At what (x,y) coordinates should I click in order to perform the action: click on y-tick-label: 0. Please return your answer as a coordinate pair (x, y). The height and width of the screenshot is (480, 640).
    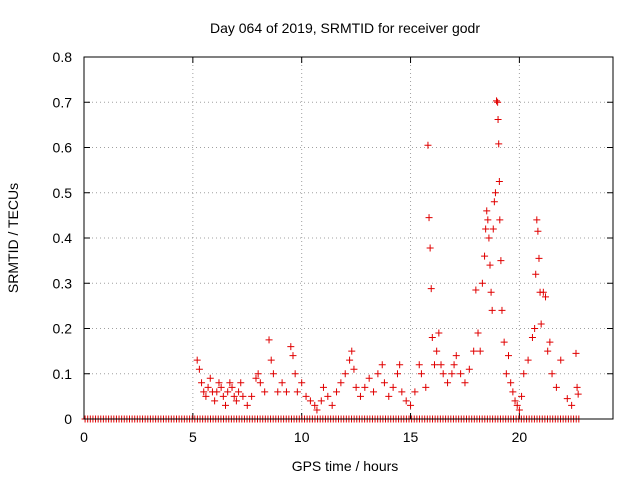
    Looking at the image, I should click on (68, 419).